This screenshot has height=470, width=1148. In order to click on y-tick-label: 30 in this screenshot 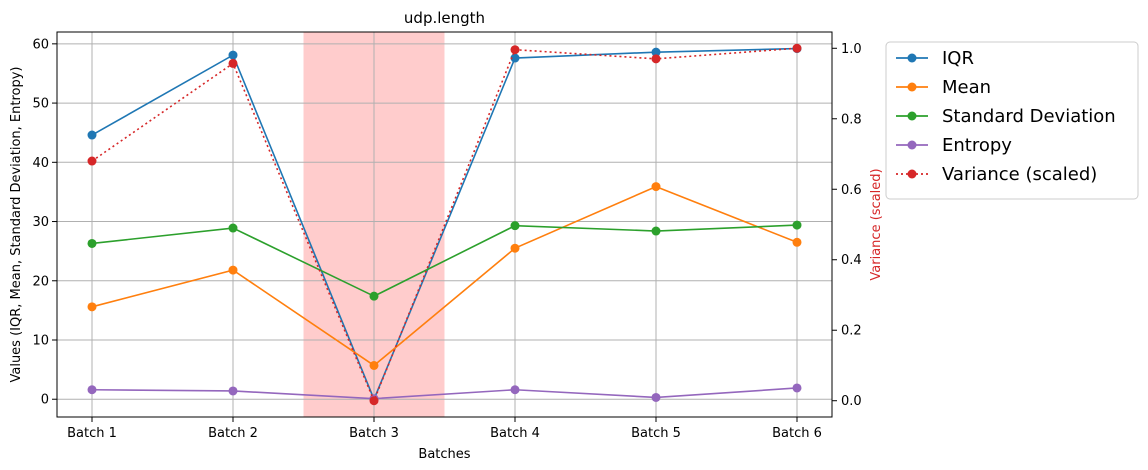, I will do `click(40, 222)`.